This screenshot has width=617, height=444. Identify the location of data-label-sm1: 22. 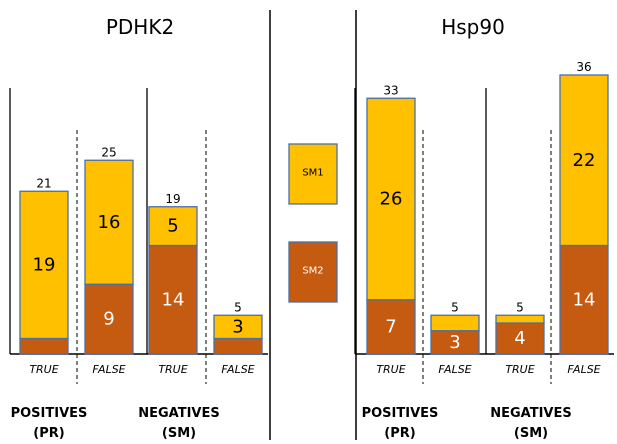
(584, 160).